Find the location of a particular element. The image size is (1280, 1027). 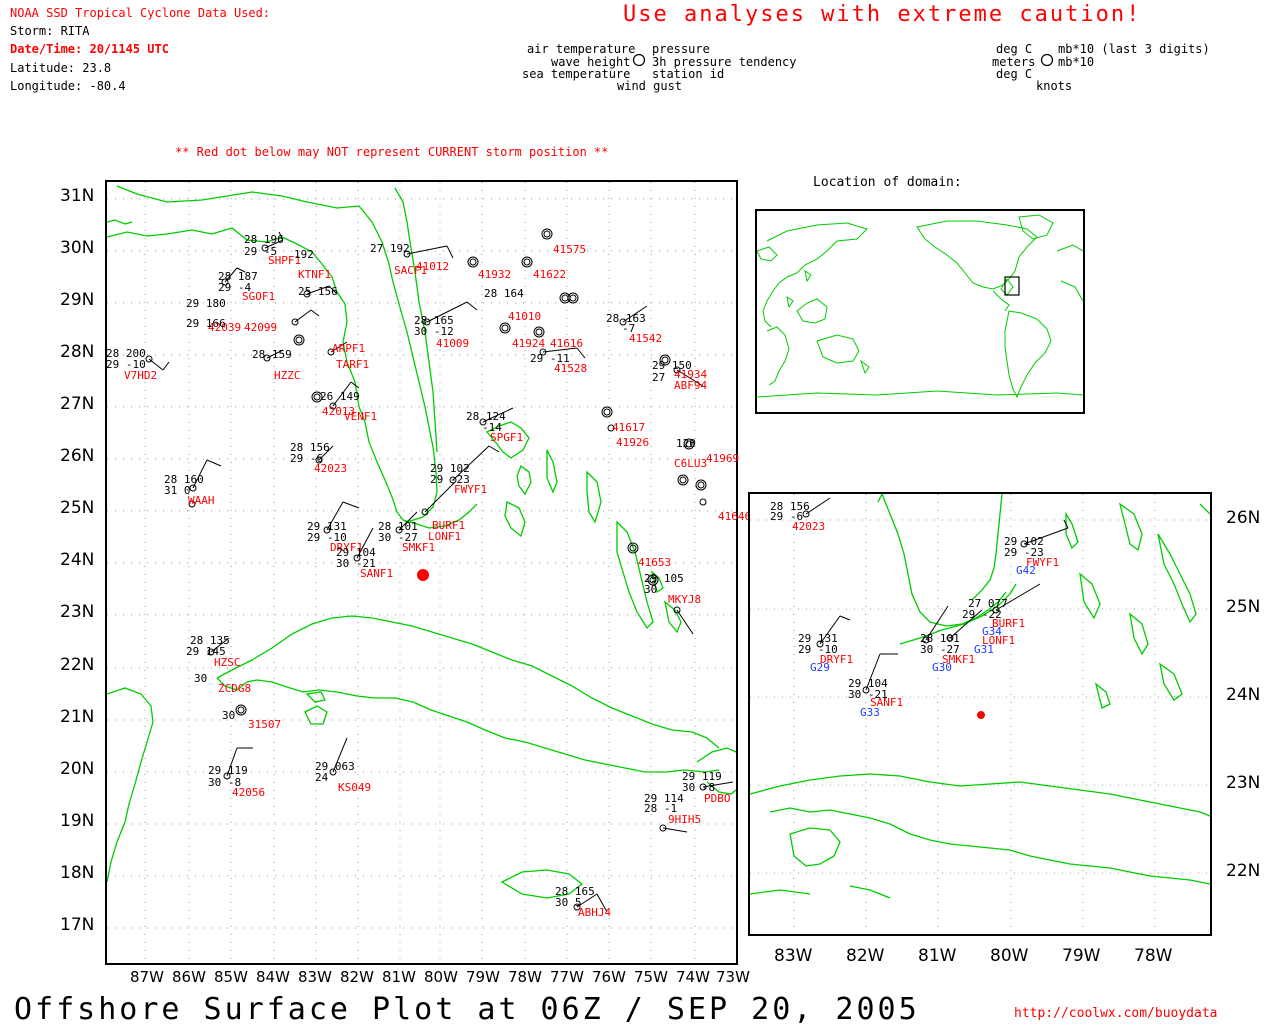

station-obs: 28 165 is located at coordinates (575, 891).